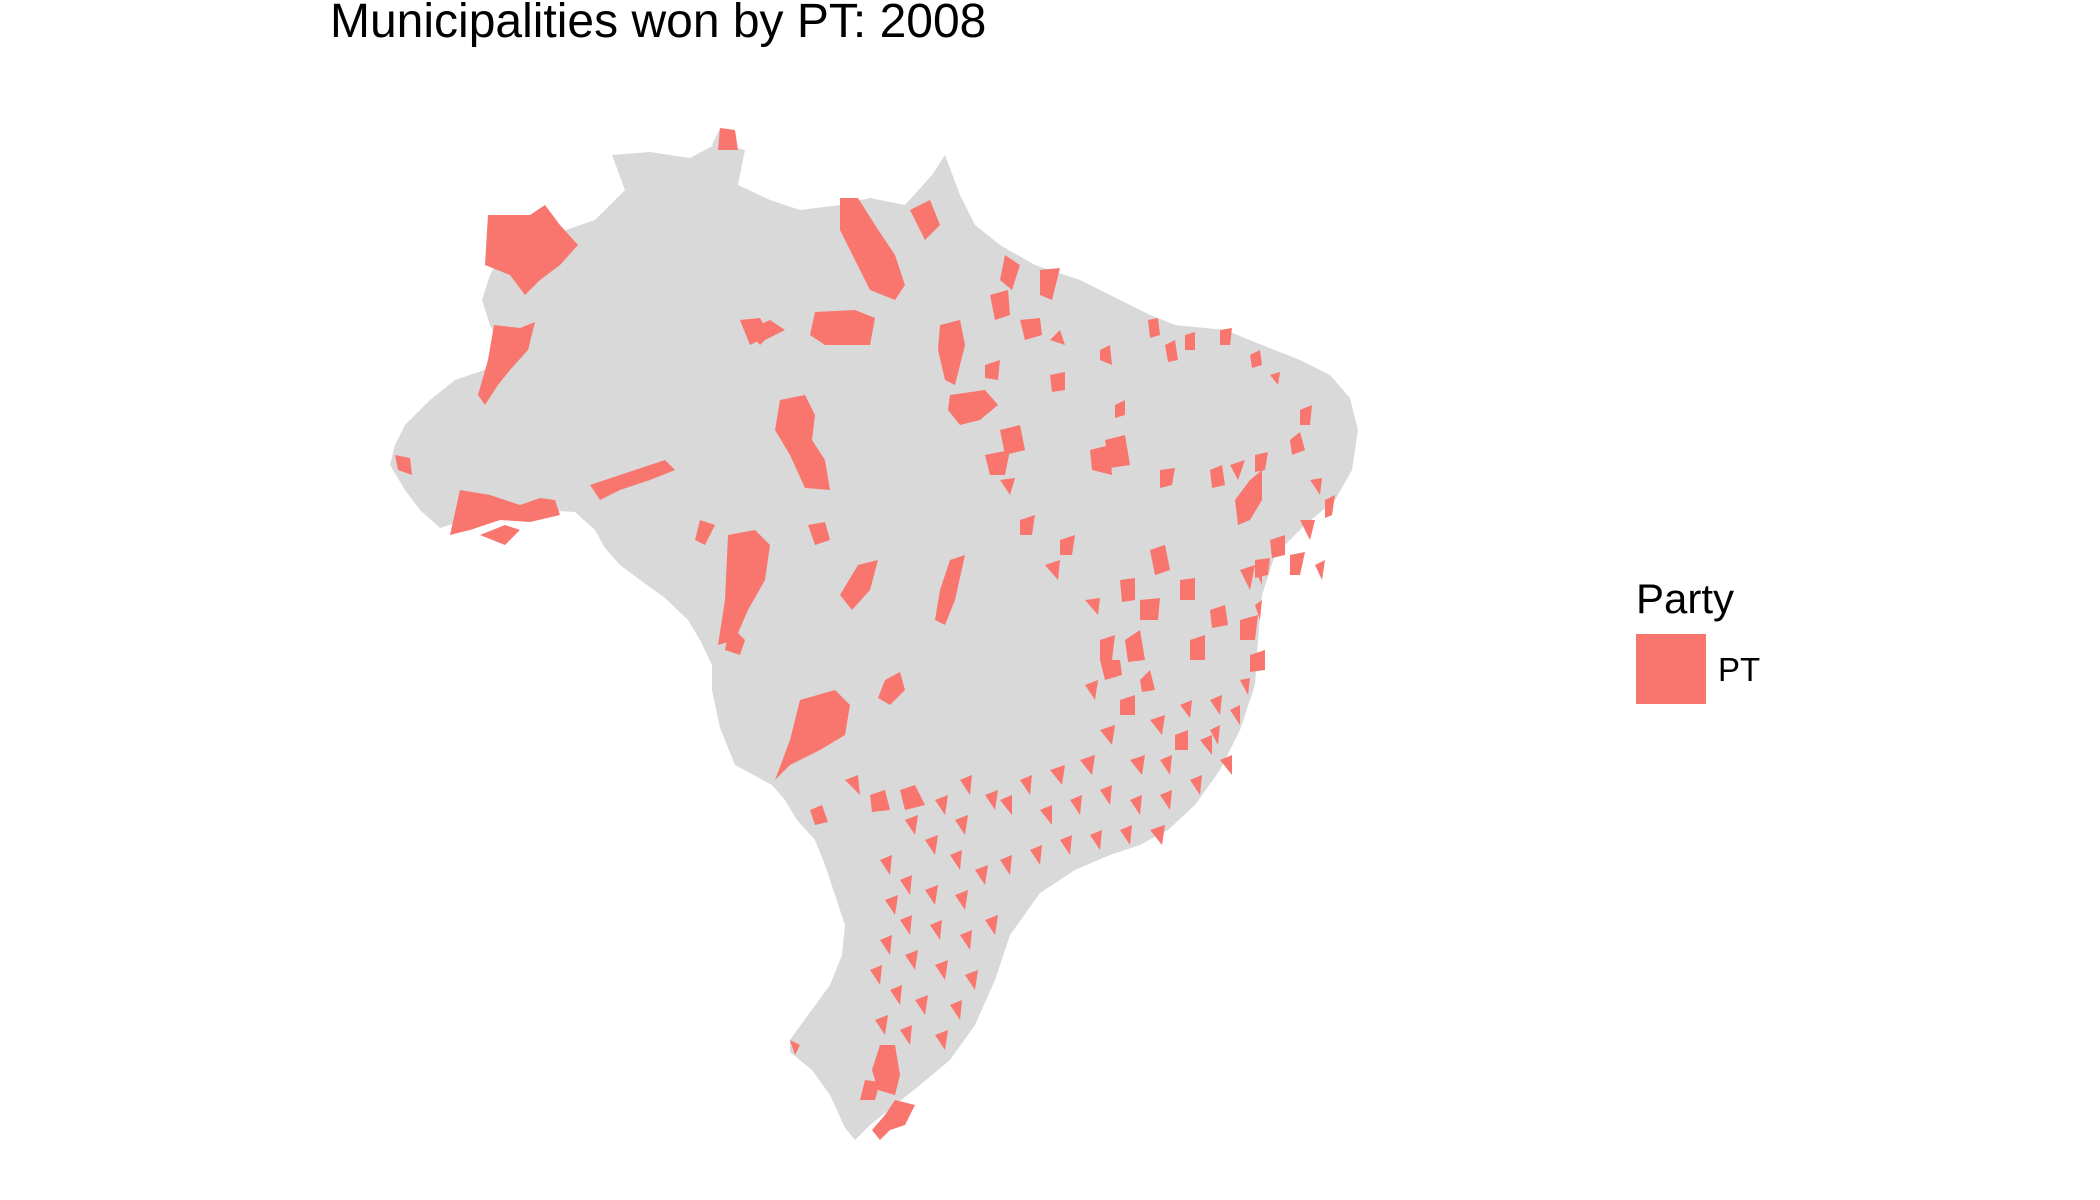 This screenshot has height=1200, width=2100. I want to click on legend-item-pt: PT, so click(1698, 669).